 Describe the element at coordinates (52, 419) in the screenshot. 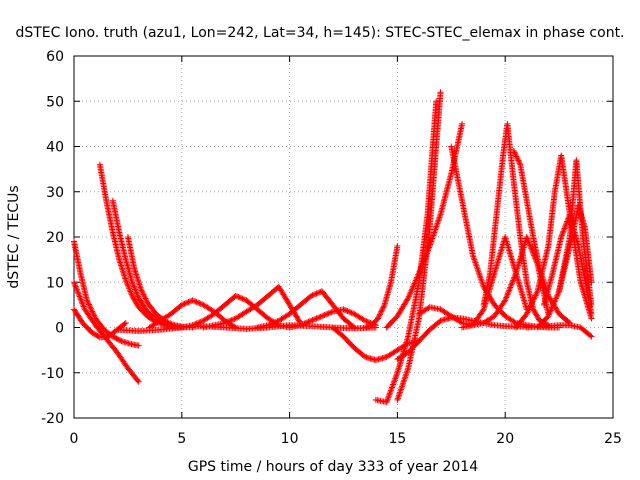

I see `y-tick-label: -20` at that location.